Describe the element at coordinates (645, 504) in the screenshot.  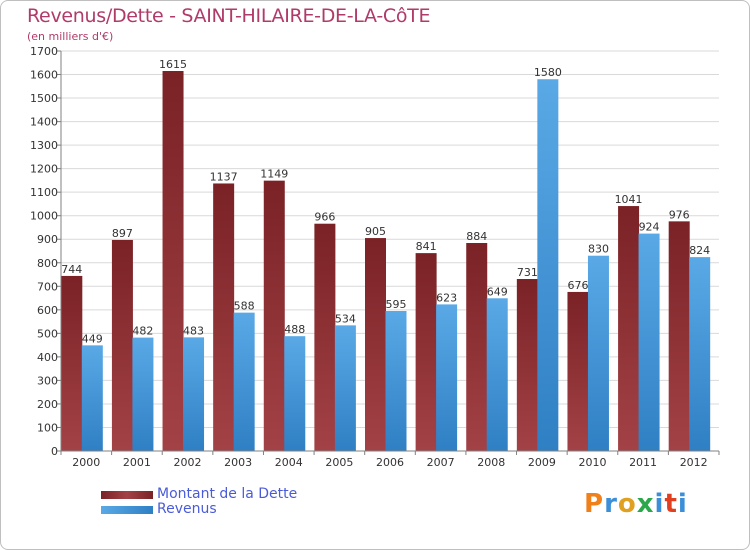
I see `logo-letter: x` at that location.